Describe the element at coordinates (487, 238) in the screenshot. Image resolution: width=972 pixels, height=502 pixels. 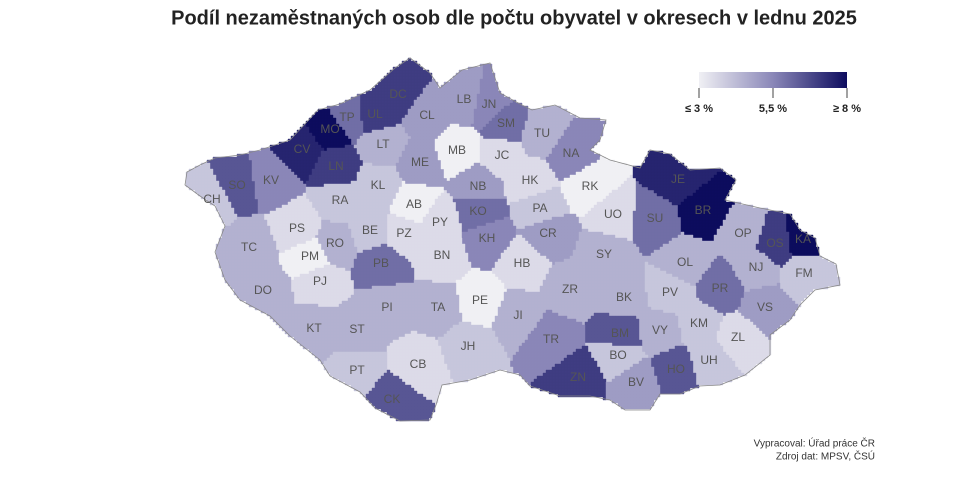
I see `district-code: KH` at that location.